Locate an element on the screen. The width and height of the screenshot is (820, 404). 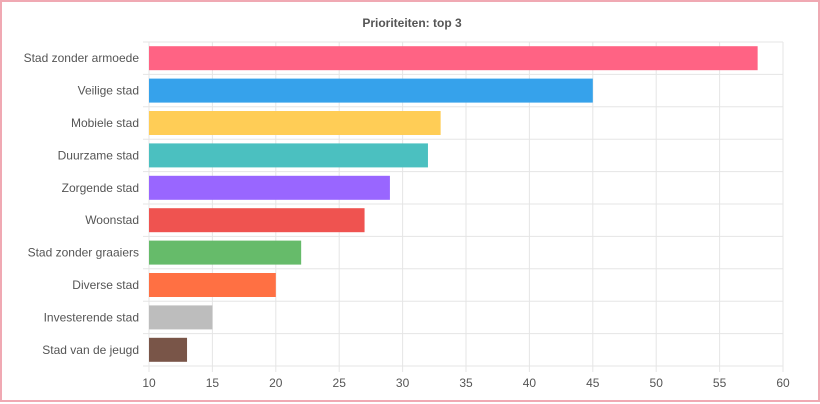
x-tick-label: 40 is located at coordinates (530, 383).